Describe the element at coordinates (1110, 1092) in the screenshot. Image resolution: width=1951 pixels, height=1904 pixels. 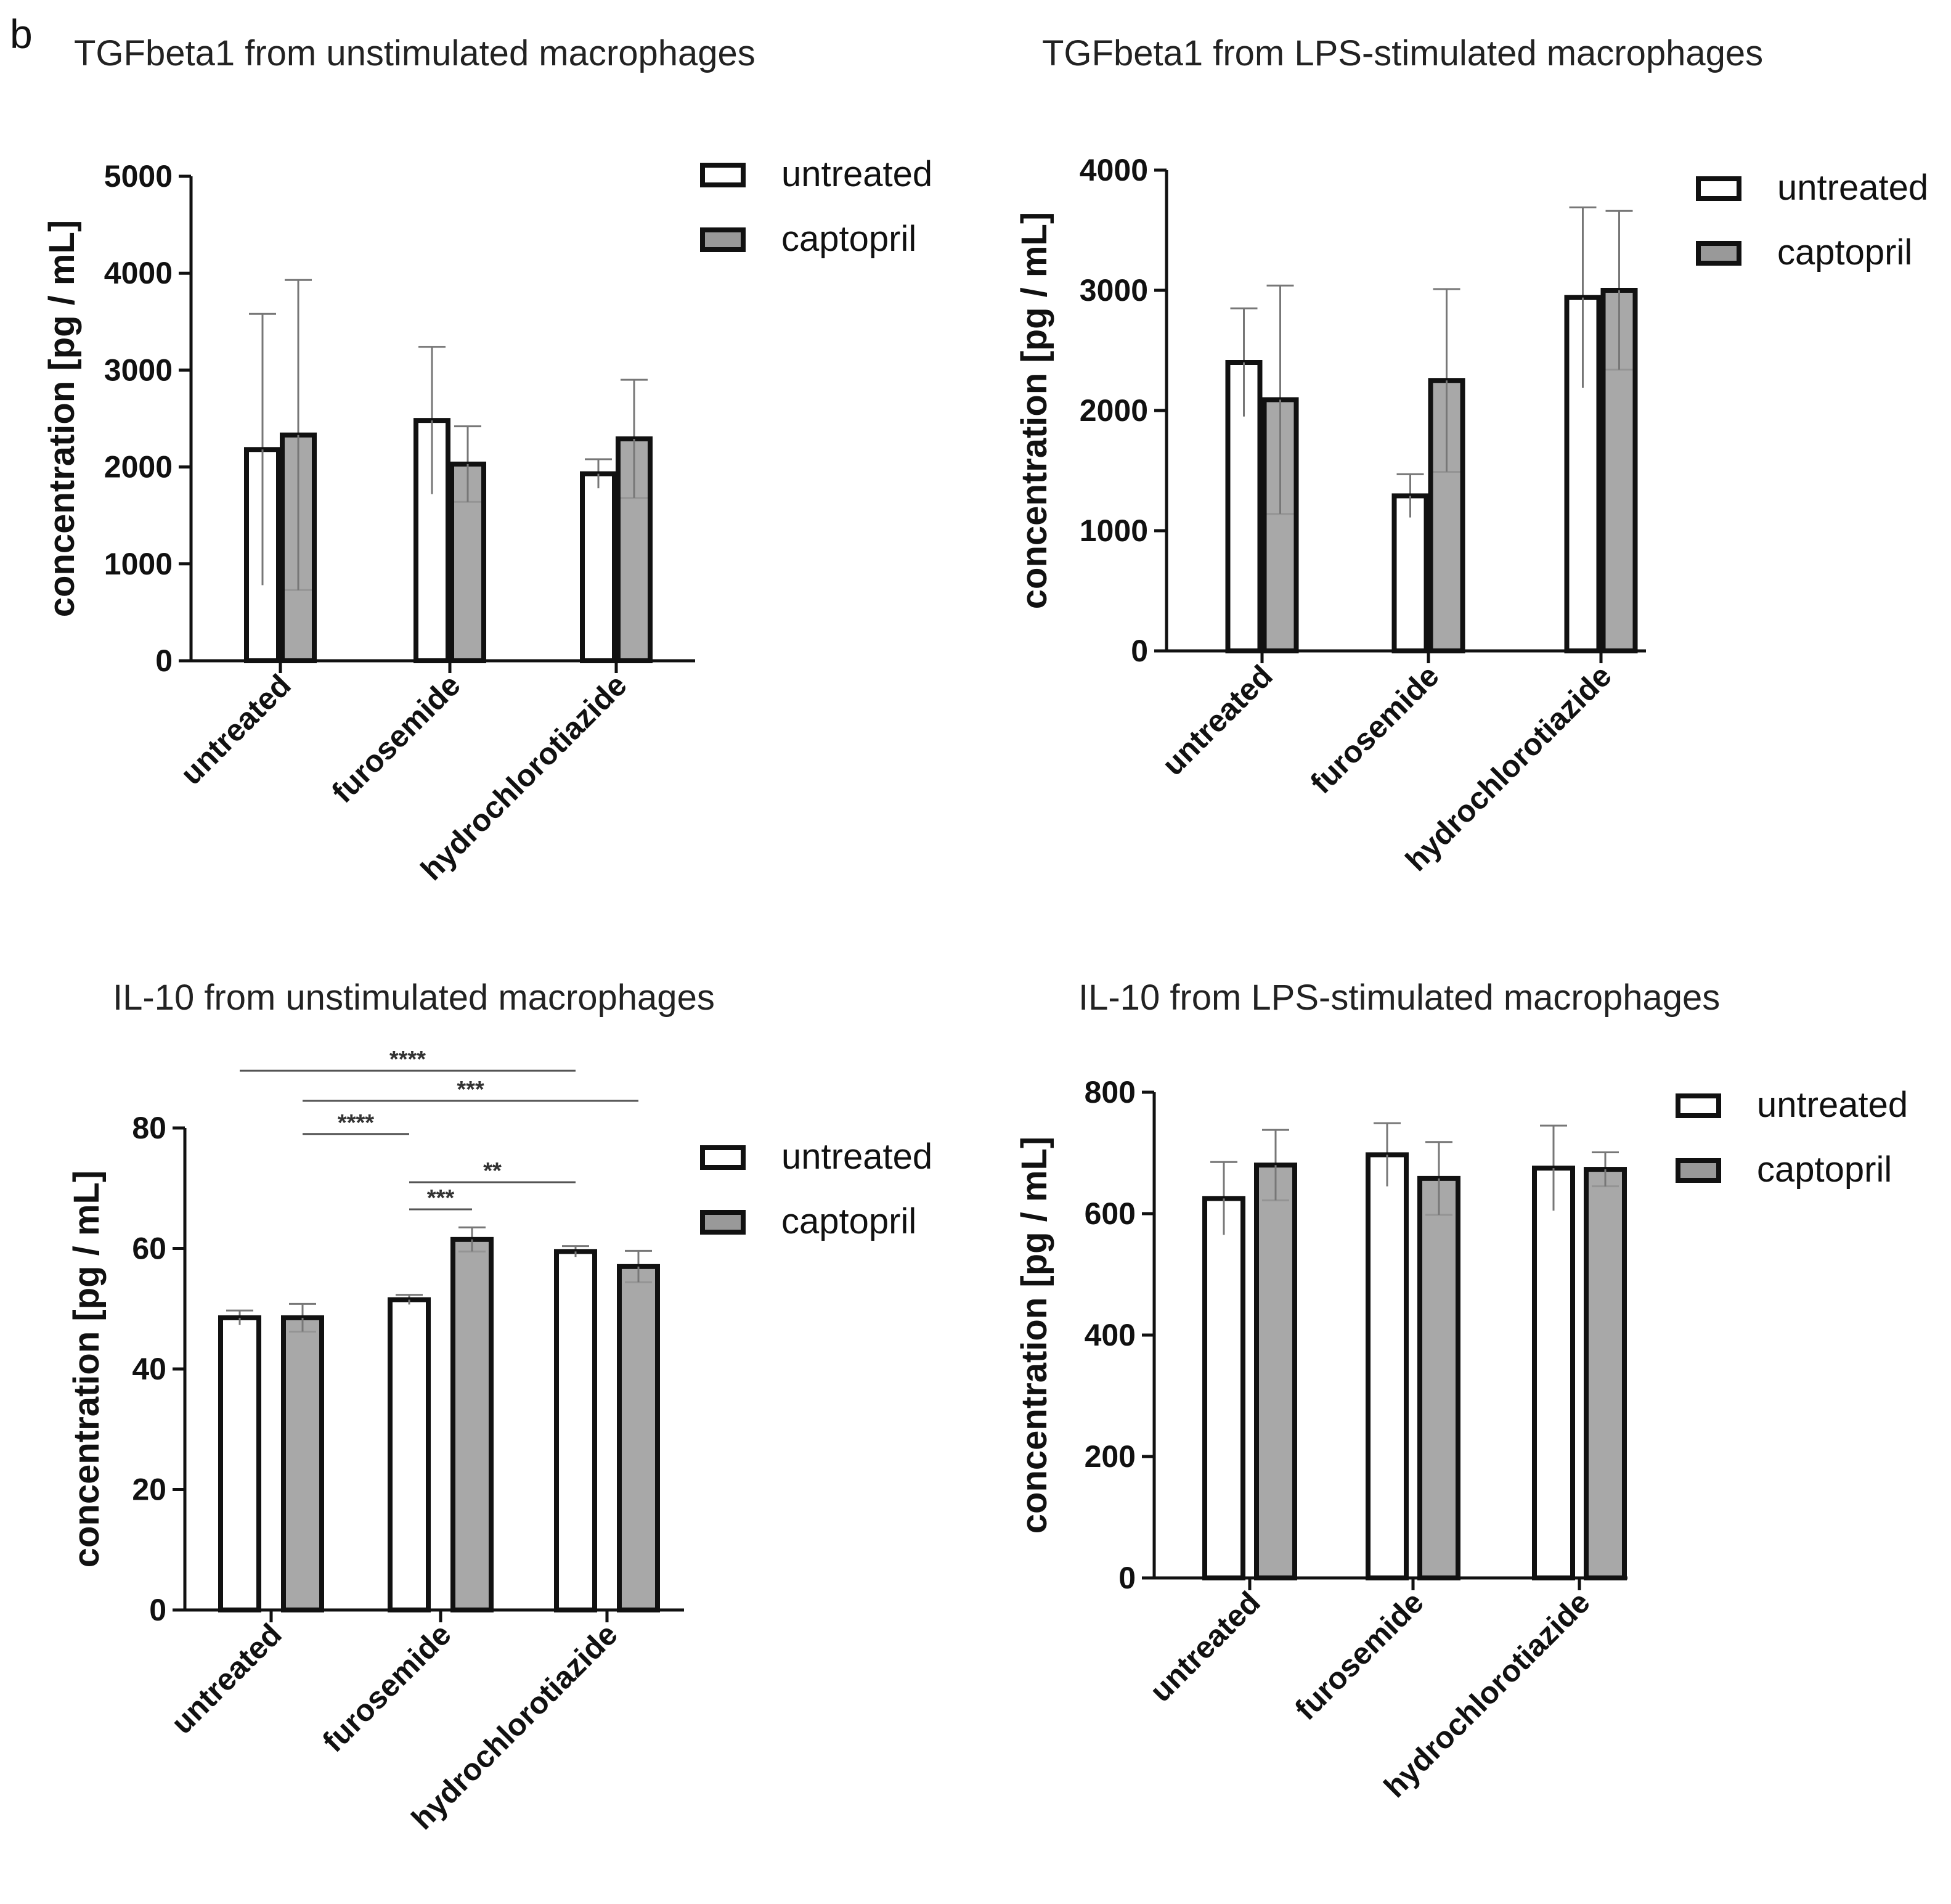
I see `y-tick-label: 800` at that location.